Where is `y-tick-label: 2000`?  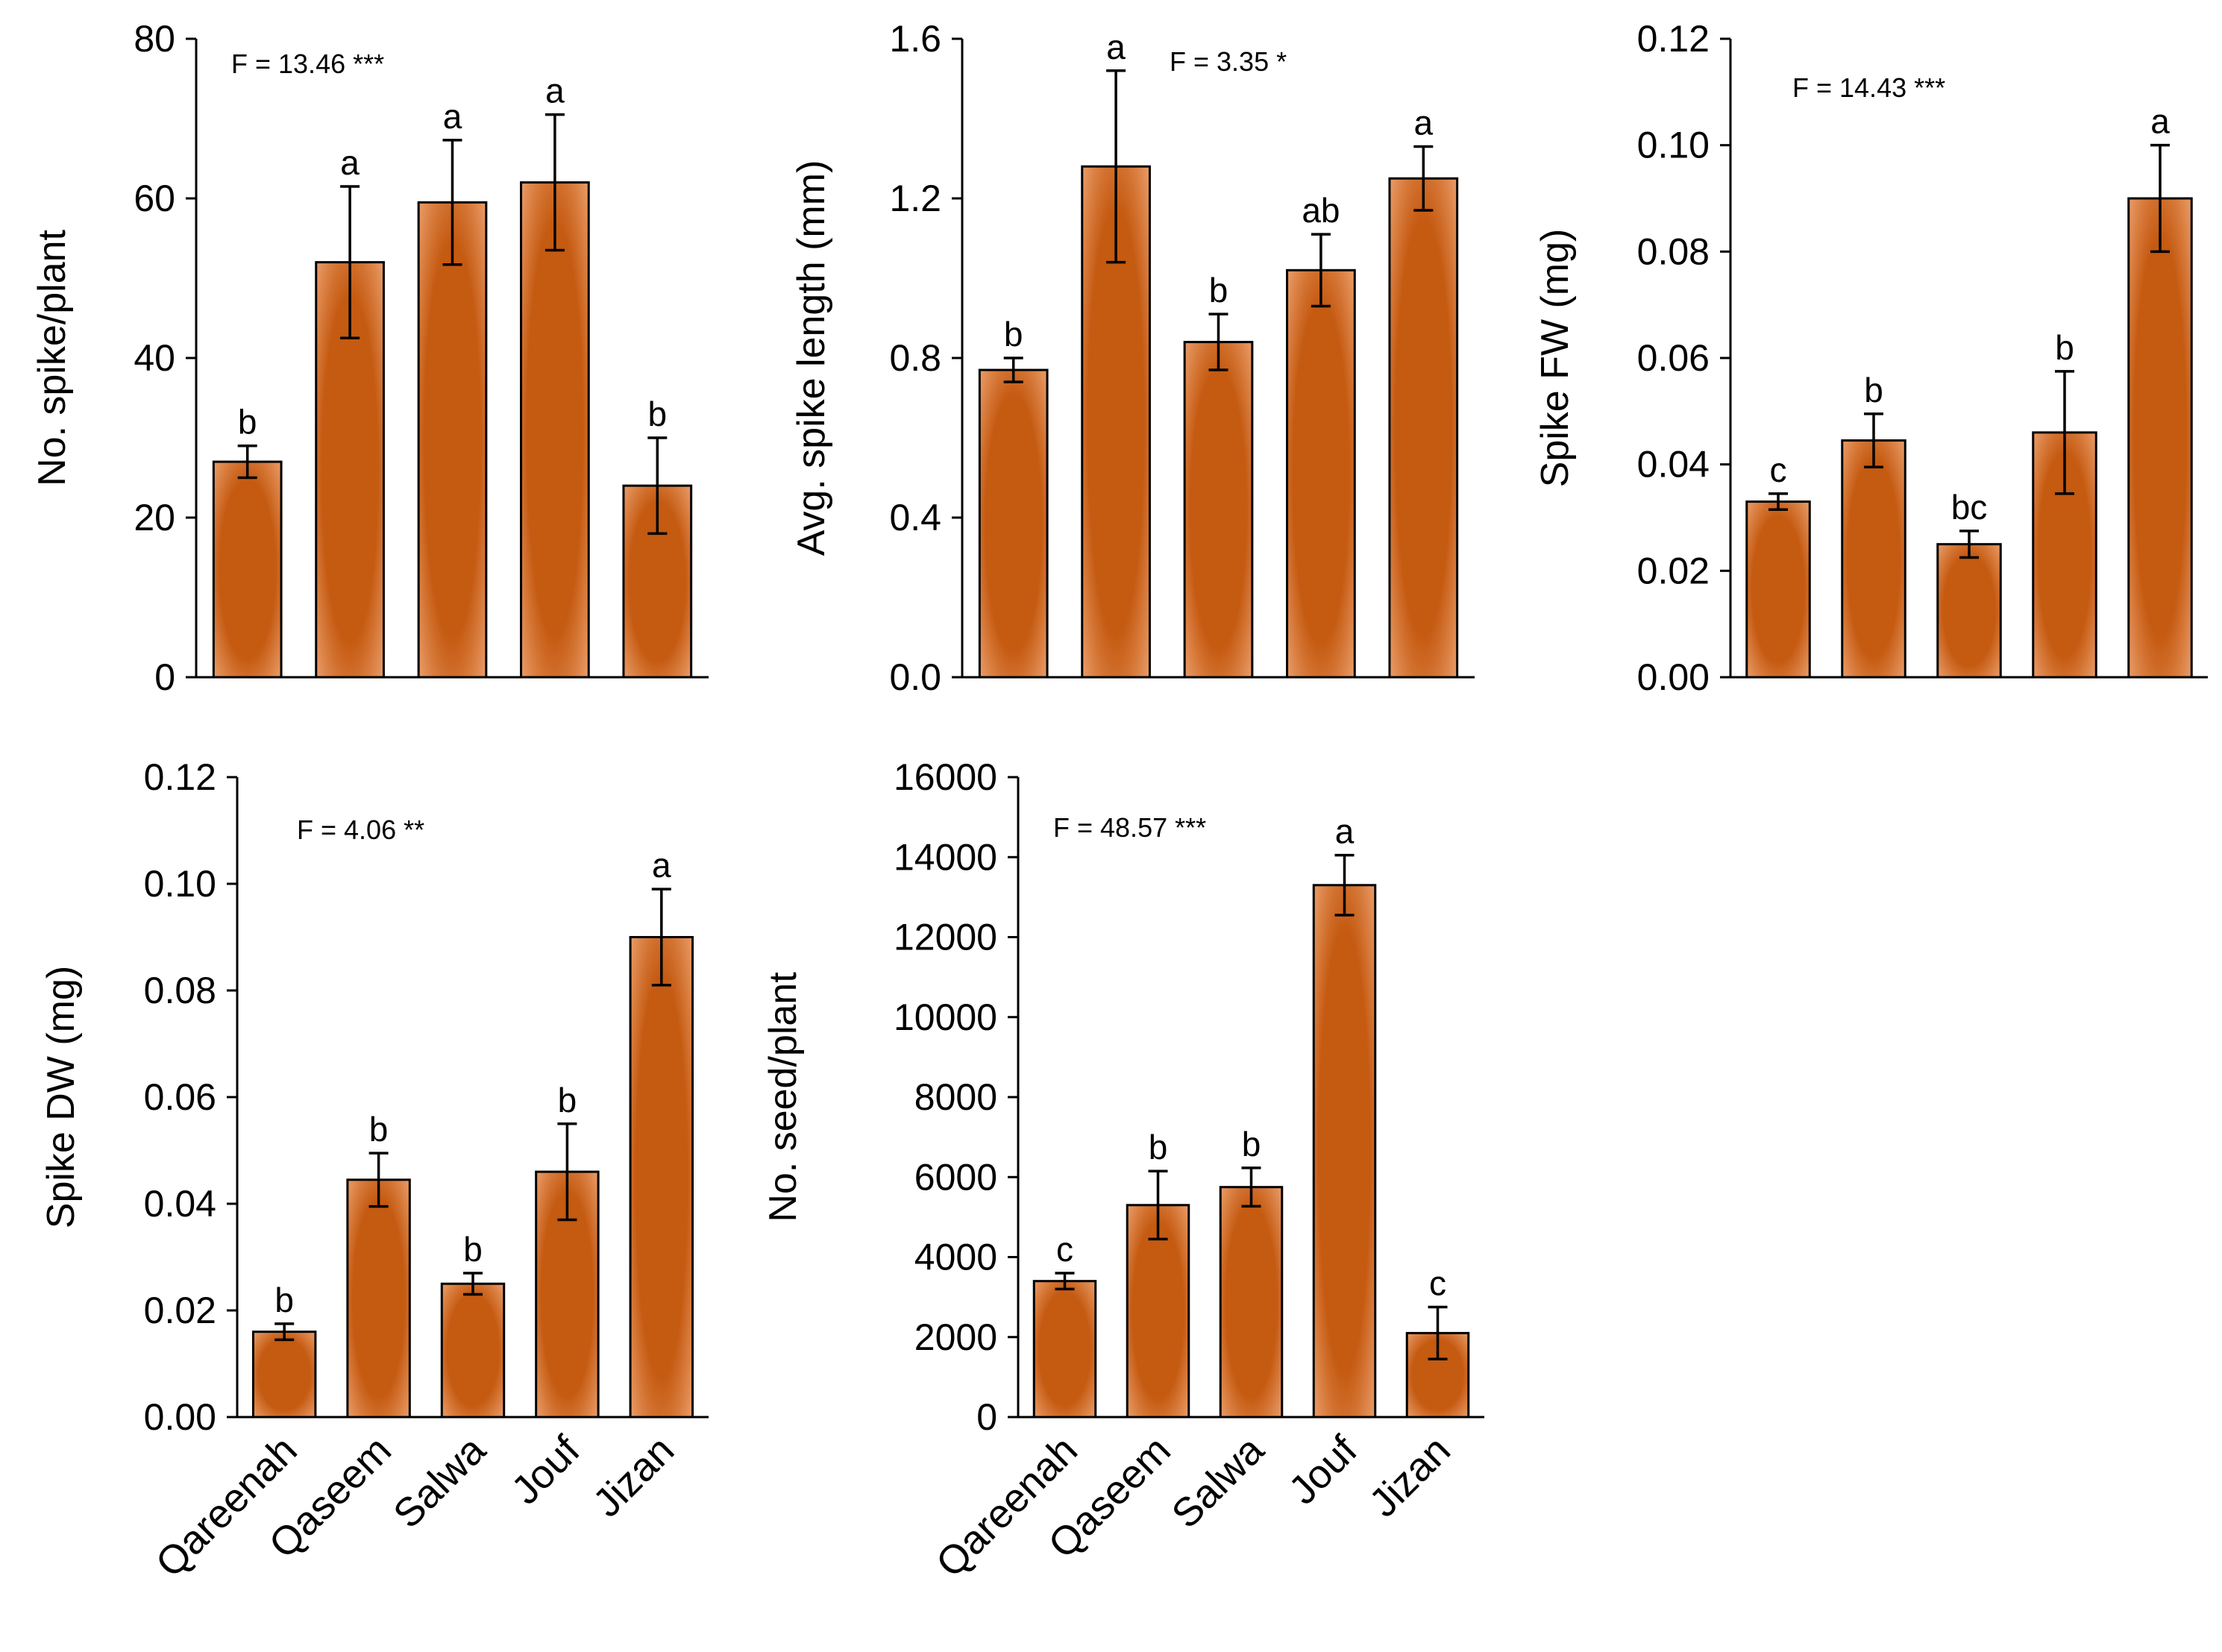 y-tick-label: 2000 is located at coordinates (955, 1337).